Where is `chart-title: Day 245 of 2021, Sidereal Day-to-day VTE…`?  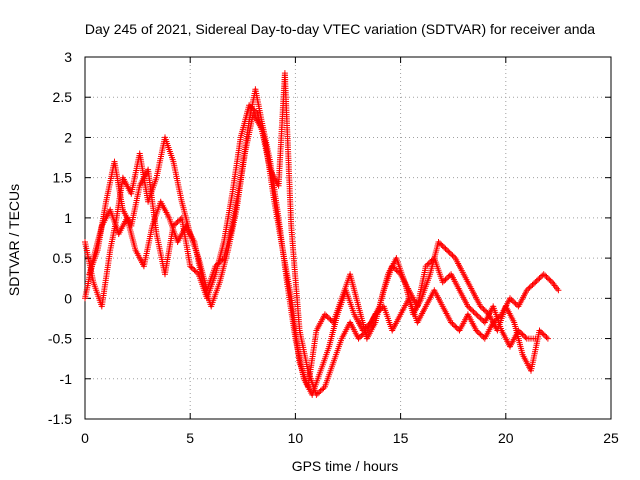 chart-title: Day 245 of 2021, Sidereal Day-to-day VTE… is located at coordinates (340, 29).